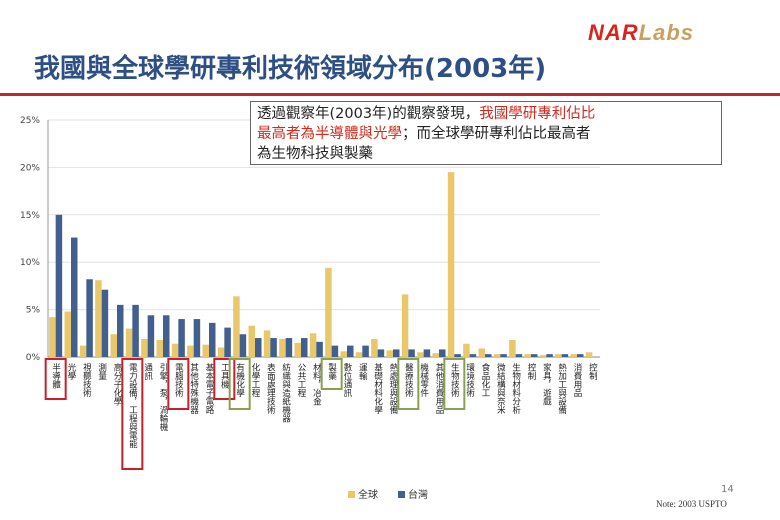  Describe the element at coordinates (30, 216) in the screenshot. I see `y-tick-label: 15%` at that location.